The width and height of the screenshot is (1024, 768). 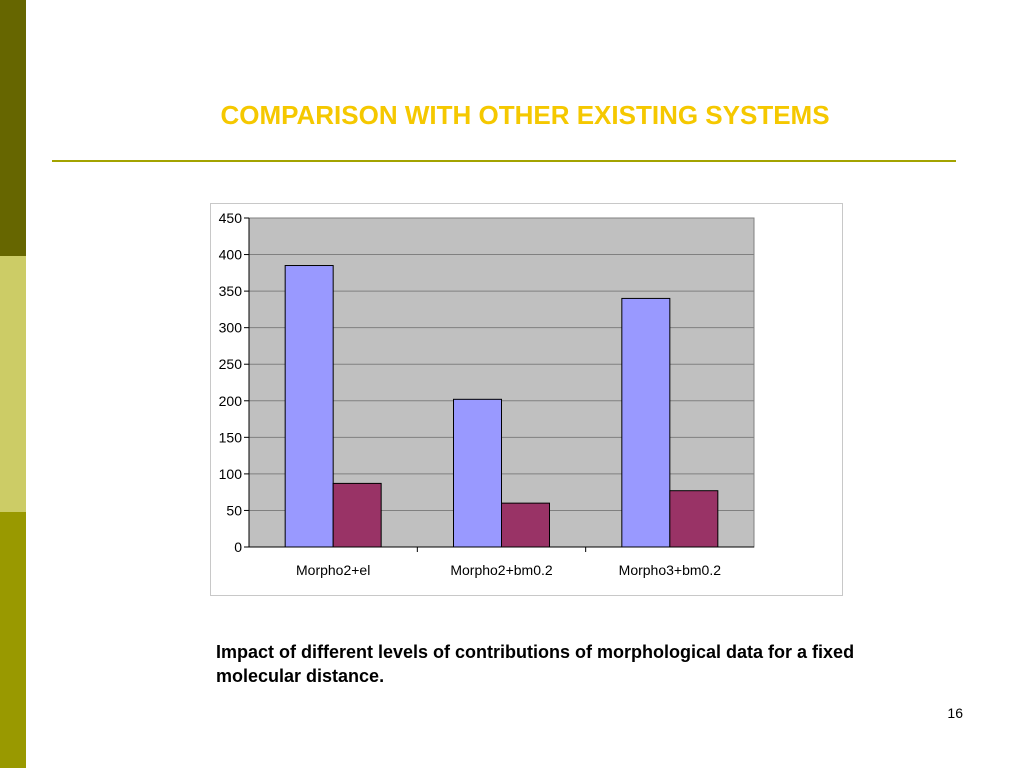 I want to click on x-tick-label: Morpho3+bm0.2, so click(x=670, y=570).